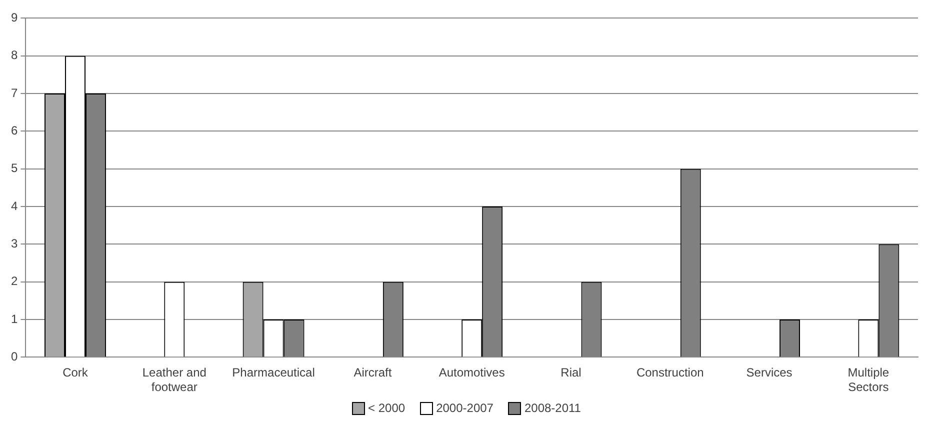  What do you see at coordinates (465, 408) in the screenshot?
I see `legend-label: 2000-2007` at bounding box center [465, 408].